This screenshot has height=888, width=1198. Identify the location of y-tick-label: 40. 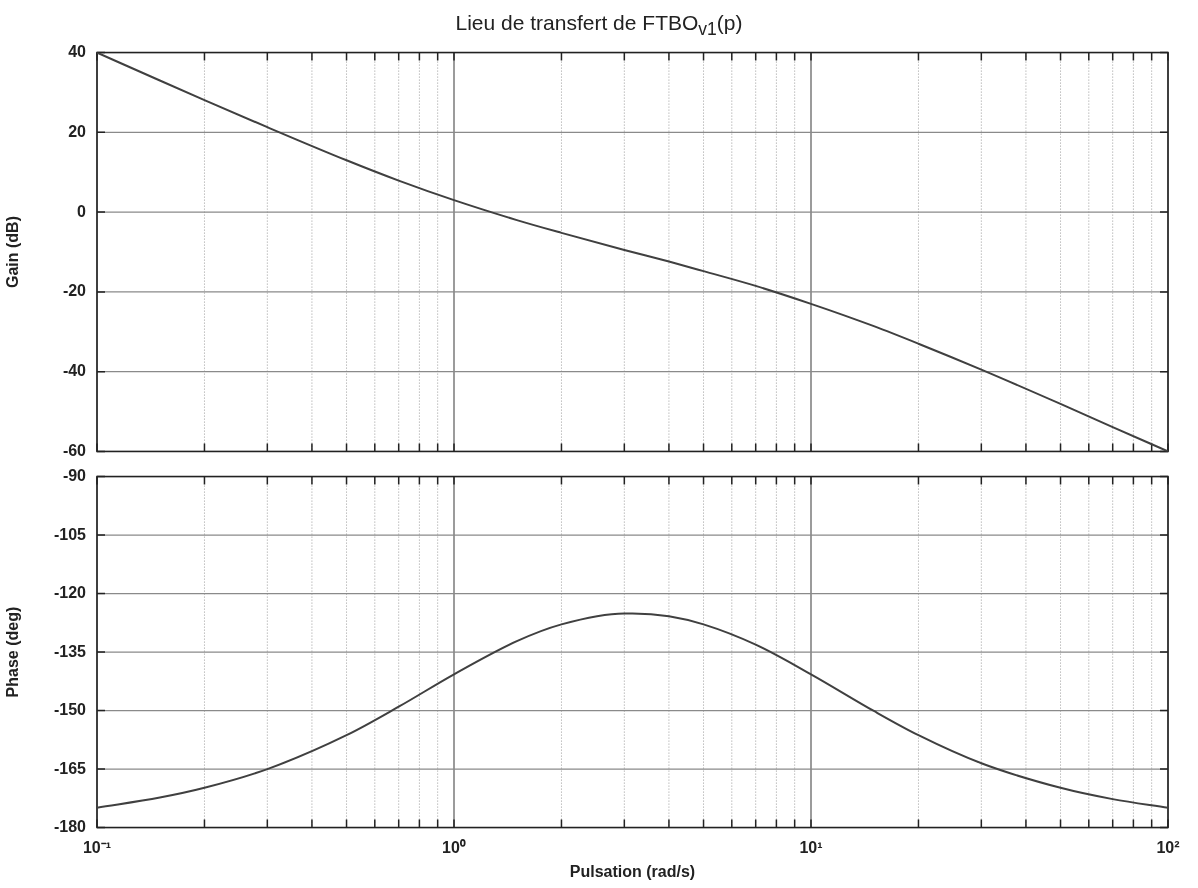
(77, 52).